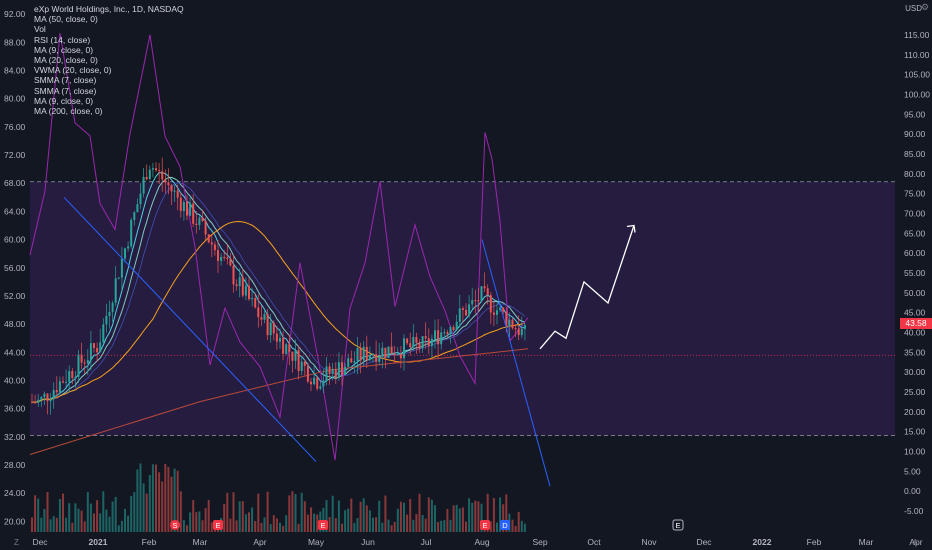  Describe the element at coordinates (65, 90) in the screenshot. I see `indicator-smma-b: SMMA (7, close)` at that location.